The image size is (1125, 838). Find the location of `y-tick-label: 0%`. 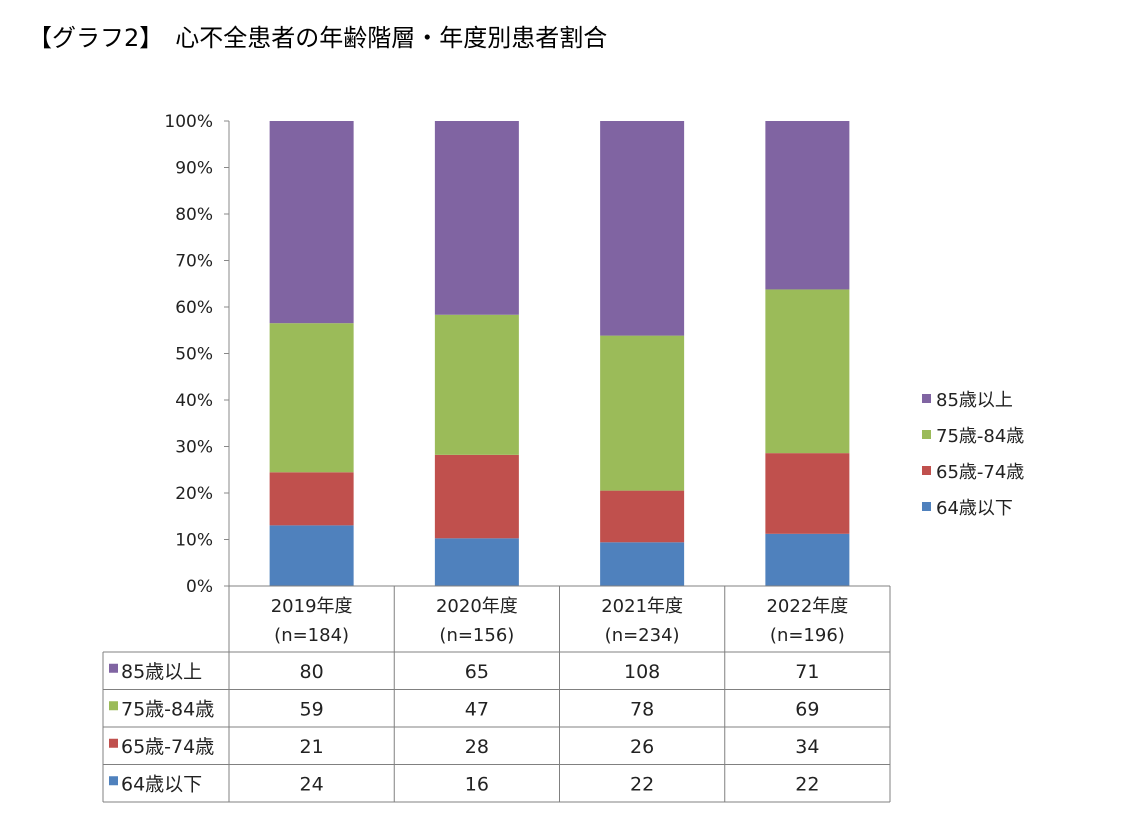

y-tick-label: 0% is located at coordinates (199, 587).